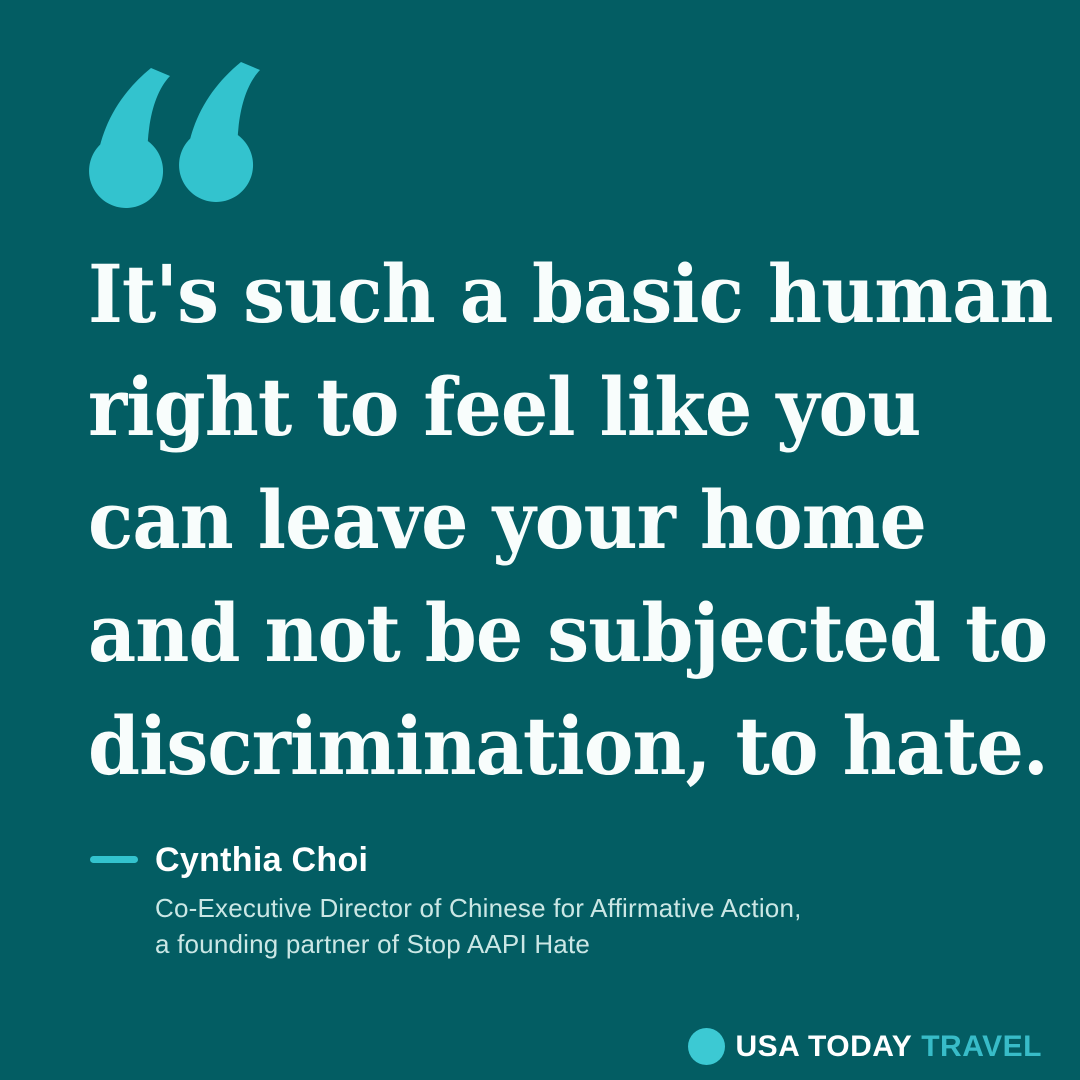 This screenshot has width=1080, height=1080. Describe the element at coordinates (507, 520) in the screenshot. I see `quote-line: can leave your home` at that location.